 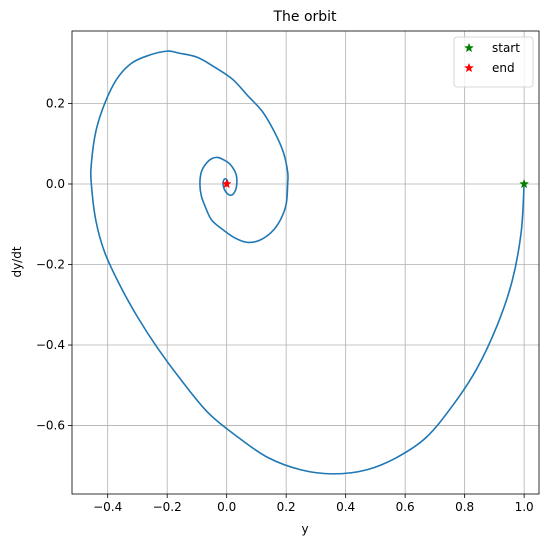 I want to click on x-tick-label: 0.0, so click(x=226, y=507).